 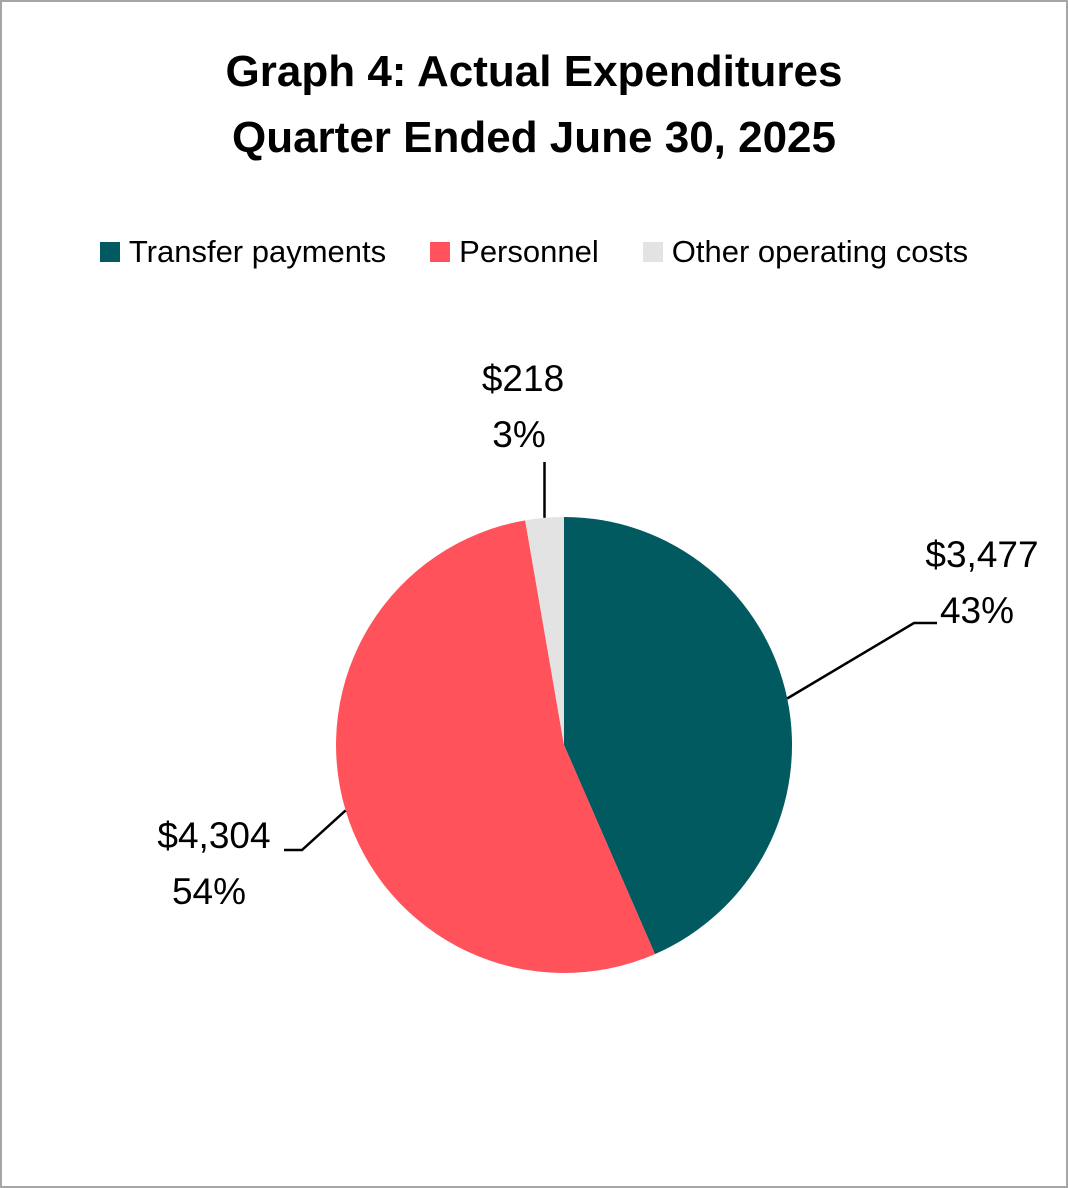 I want to click on chart-subtitle: Quarter Ended June 30, 2025, so click(x=534, y=137).